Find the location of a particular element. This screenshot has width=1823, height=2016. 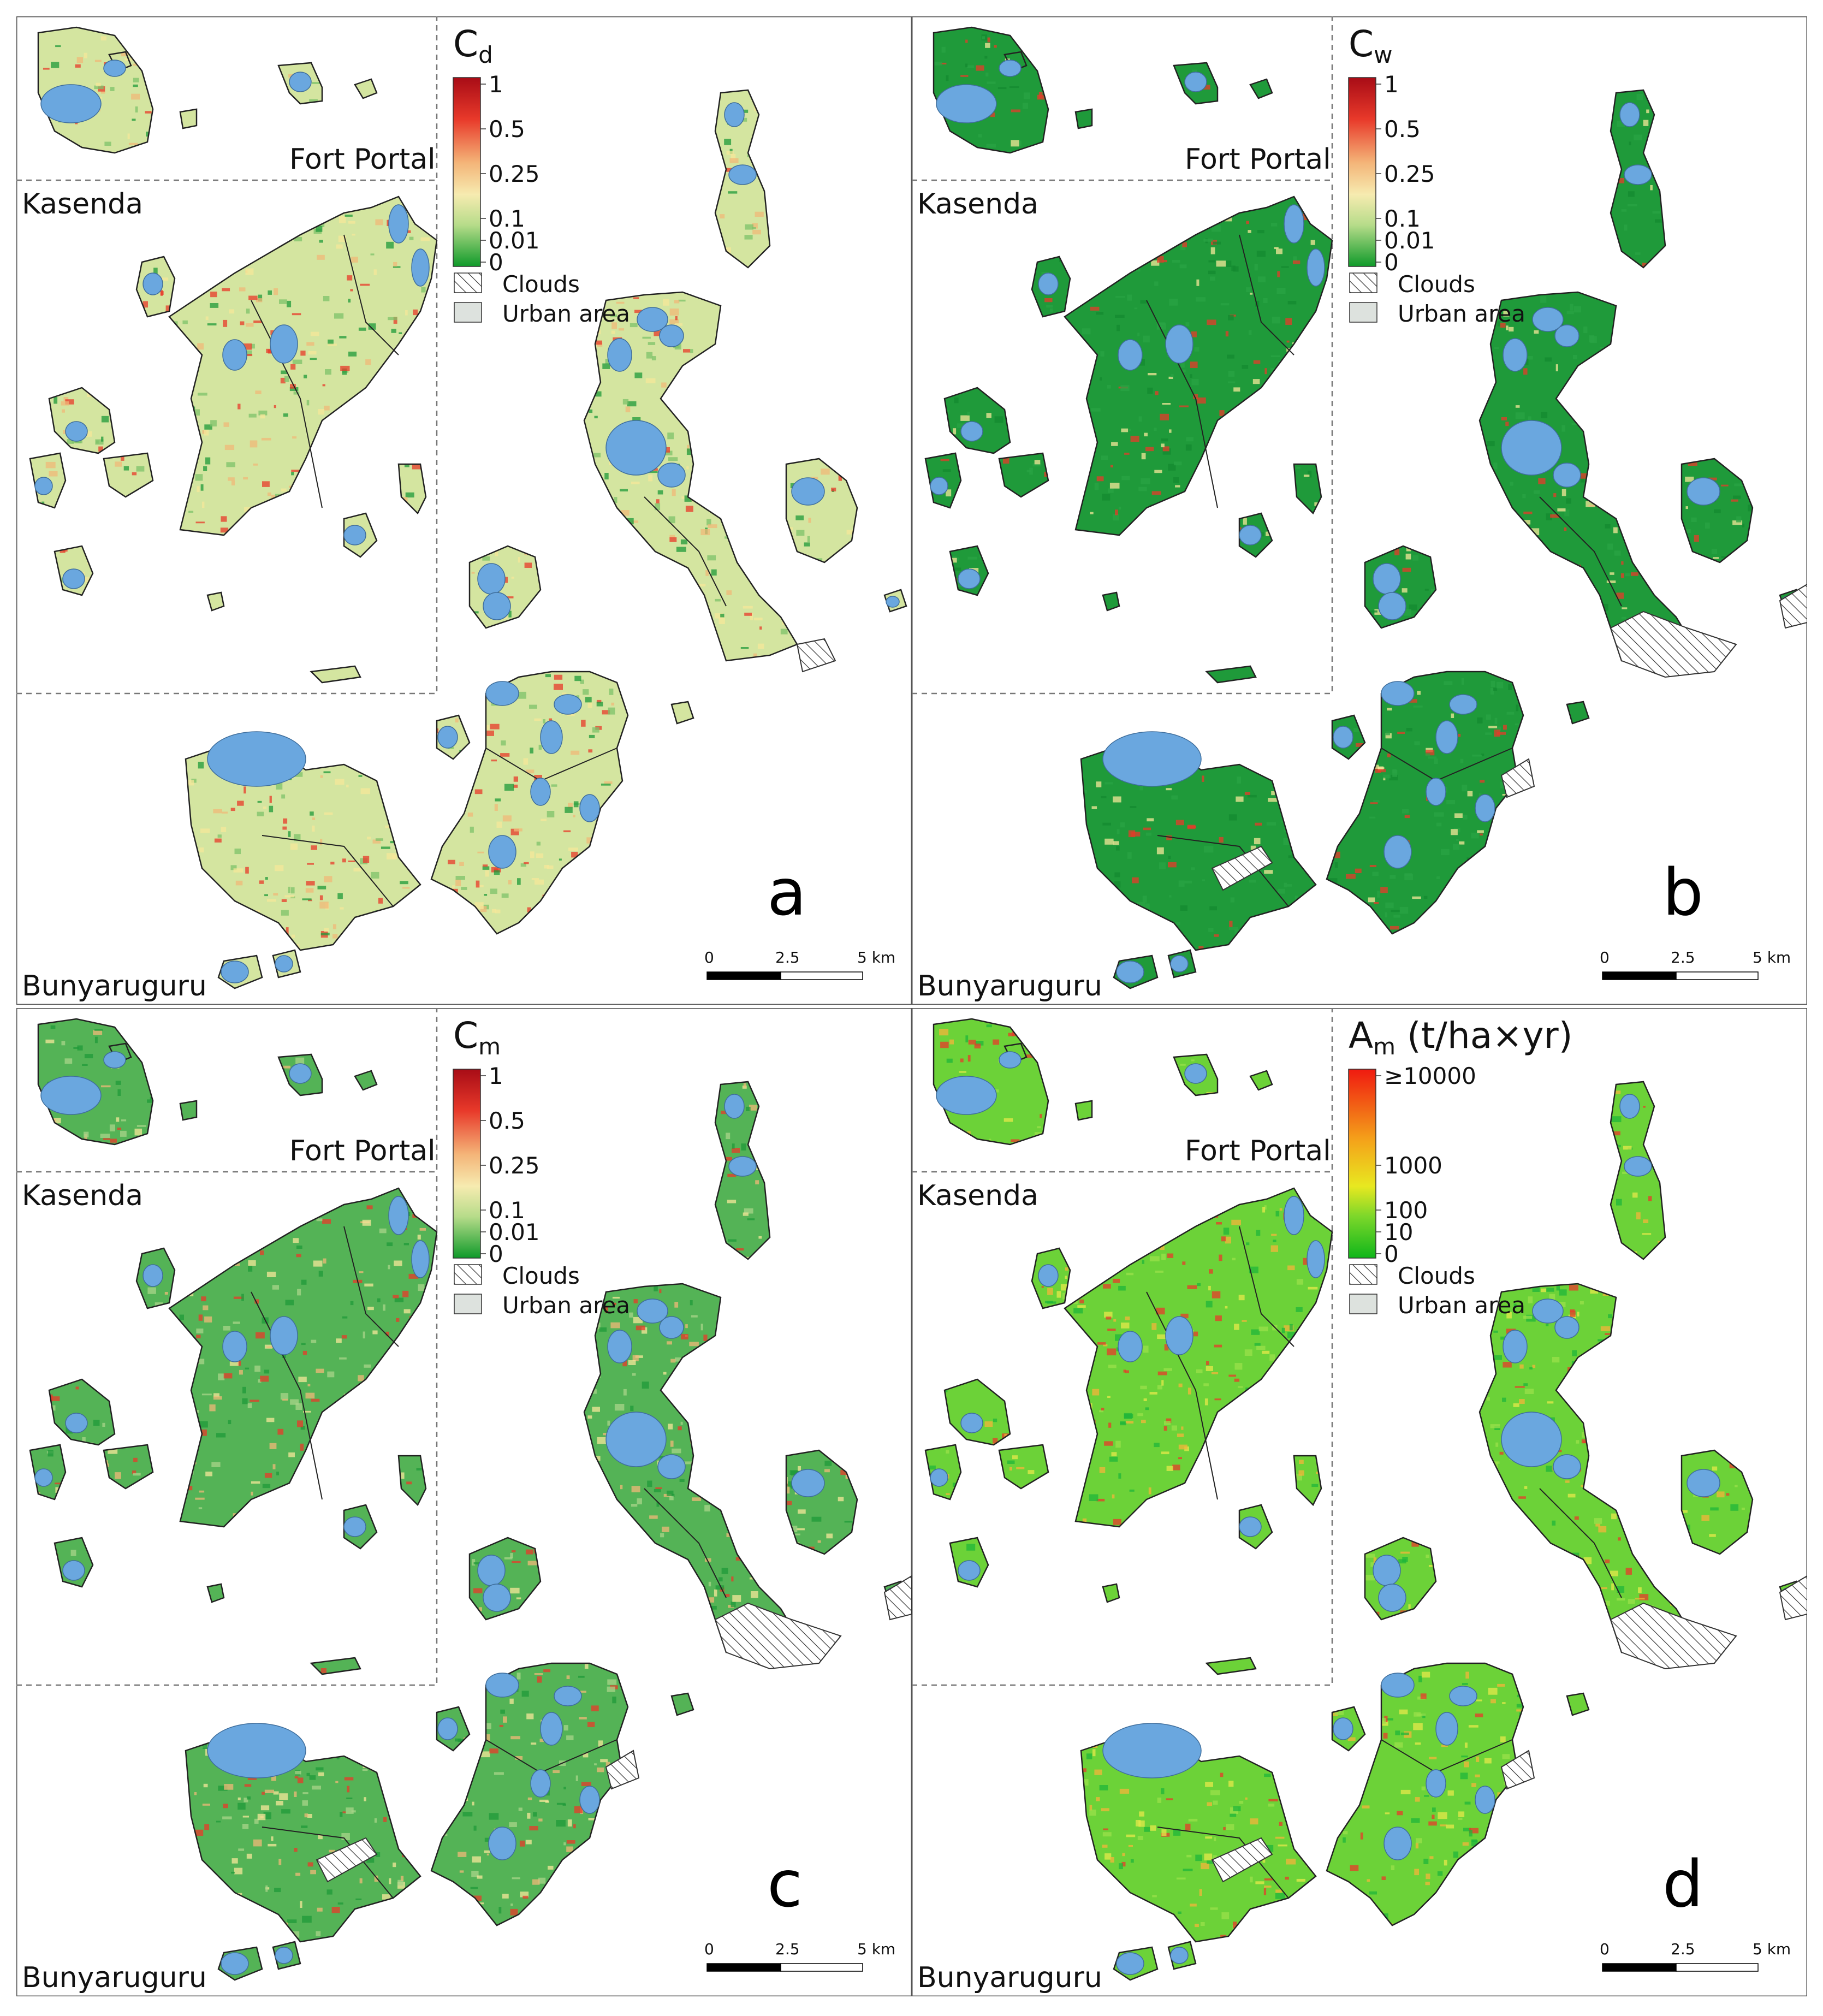

catchment-fp-small2 is located at coordinates (1084, 1110).